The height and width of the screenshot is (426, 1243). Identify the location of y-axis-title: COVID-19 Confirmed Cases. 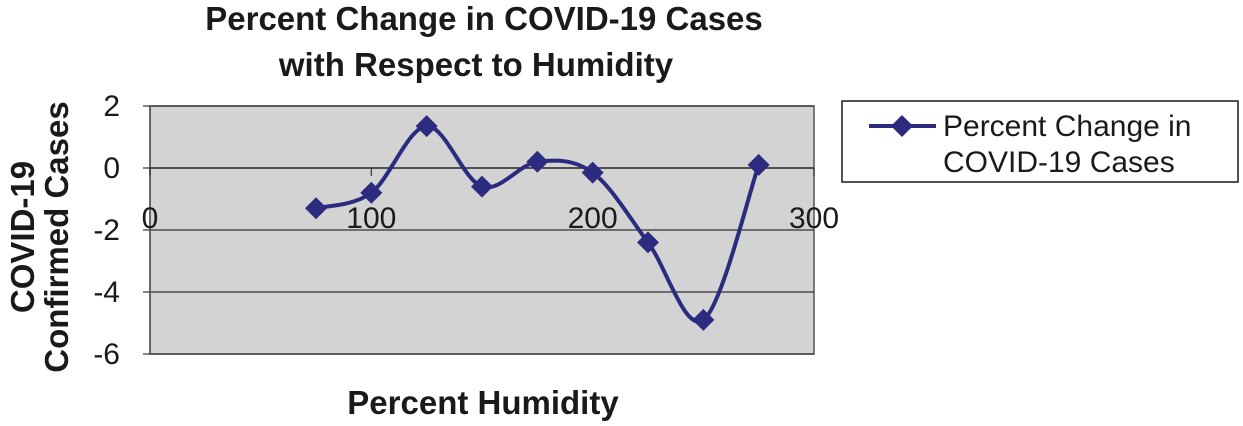
(39, 236).